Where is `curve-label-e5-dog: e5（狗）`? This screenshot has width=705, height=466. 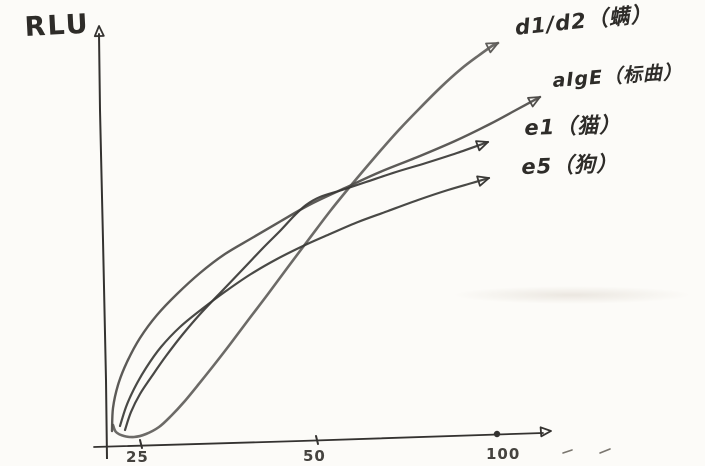 curve-label-e5-dog: e5（狗） is located at coordinates (569, 165).